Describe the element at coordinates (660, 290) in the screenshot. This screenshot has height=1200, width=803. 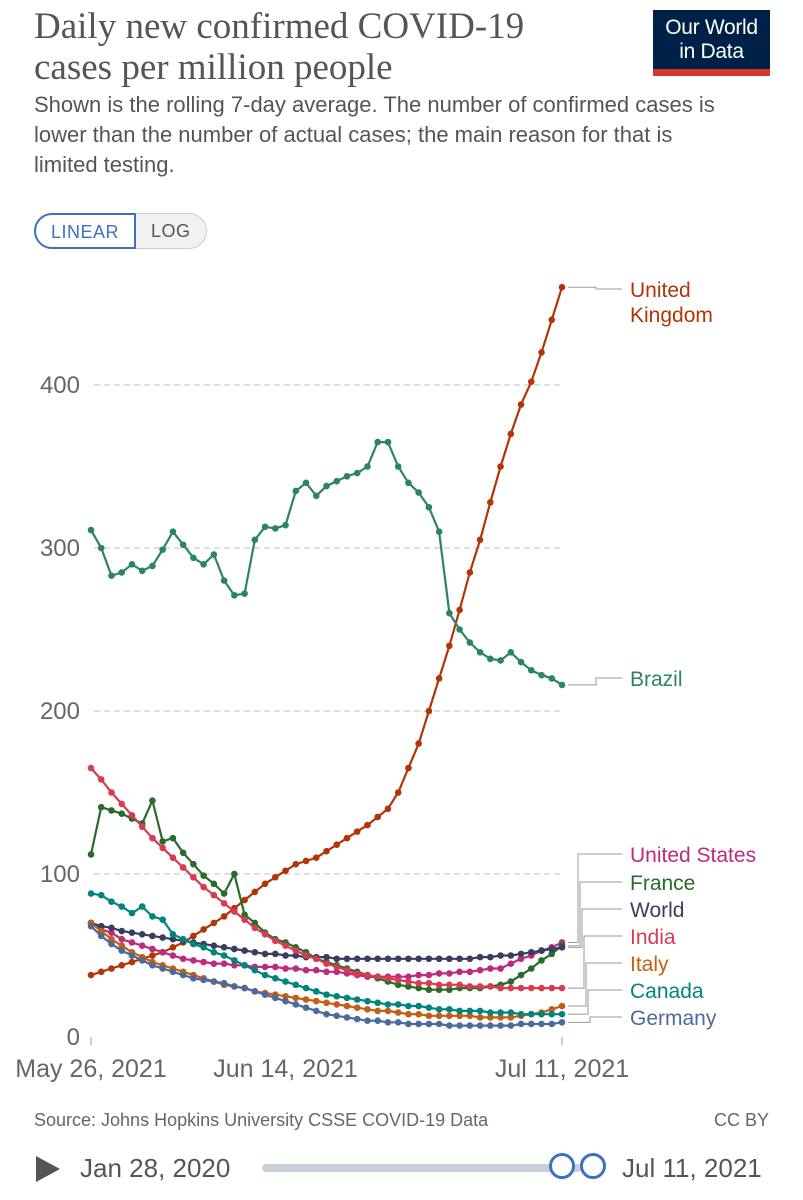
I see `series-label: United` at that location.